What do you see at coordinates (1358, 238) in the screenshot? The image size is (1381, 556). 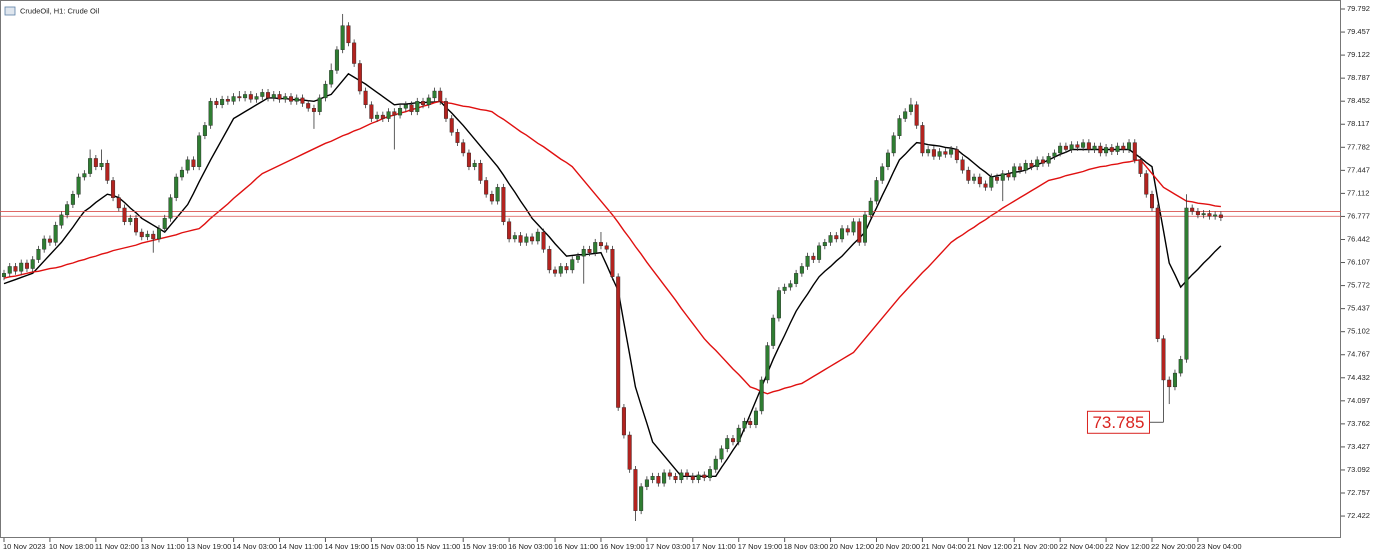 I see `y-tick-label: 76.442` at bounding box center [1358, 238].